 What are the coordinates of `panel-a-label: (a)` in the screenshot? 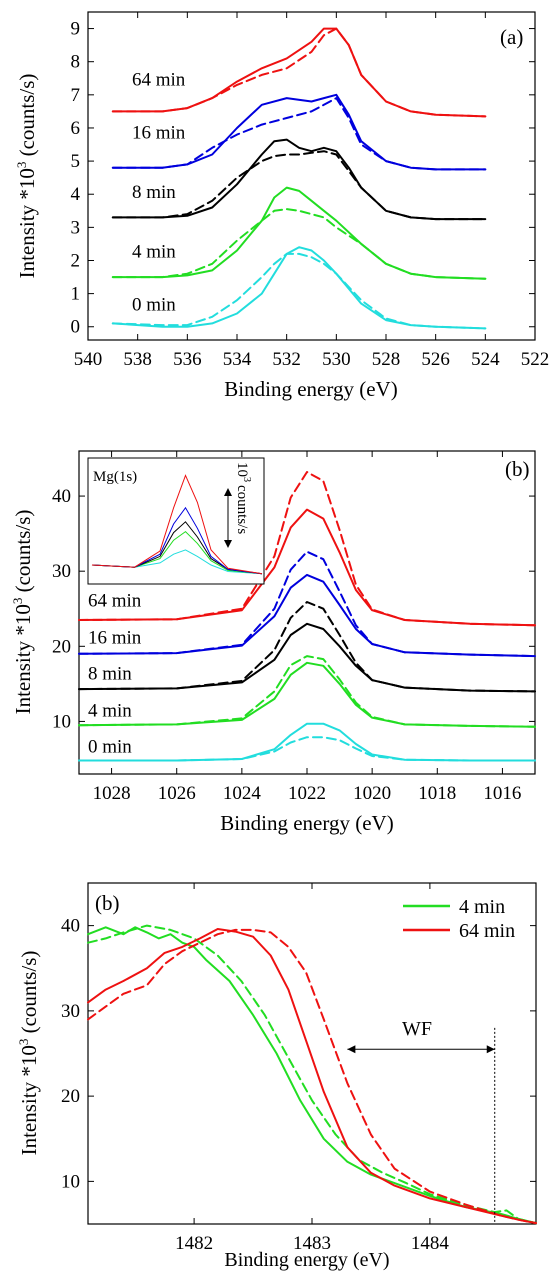 It's located at (511, 37).